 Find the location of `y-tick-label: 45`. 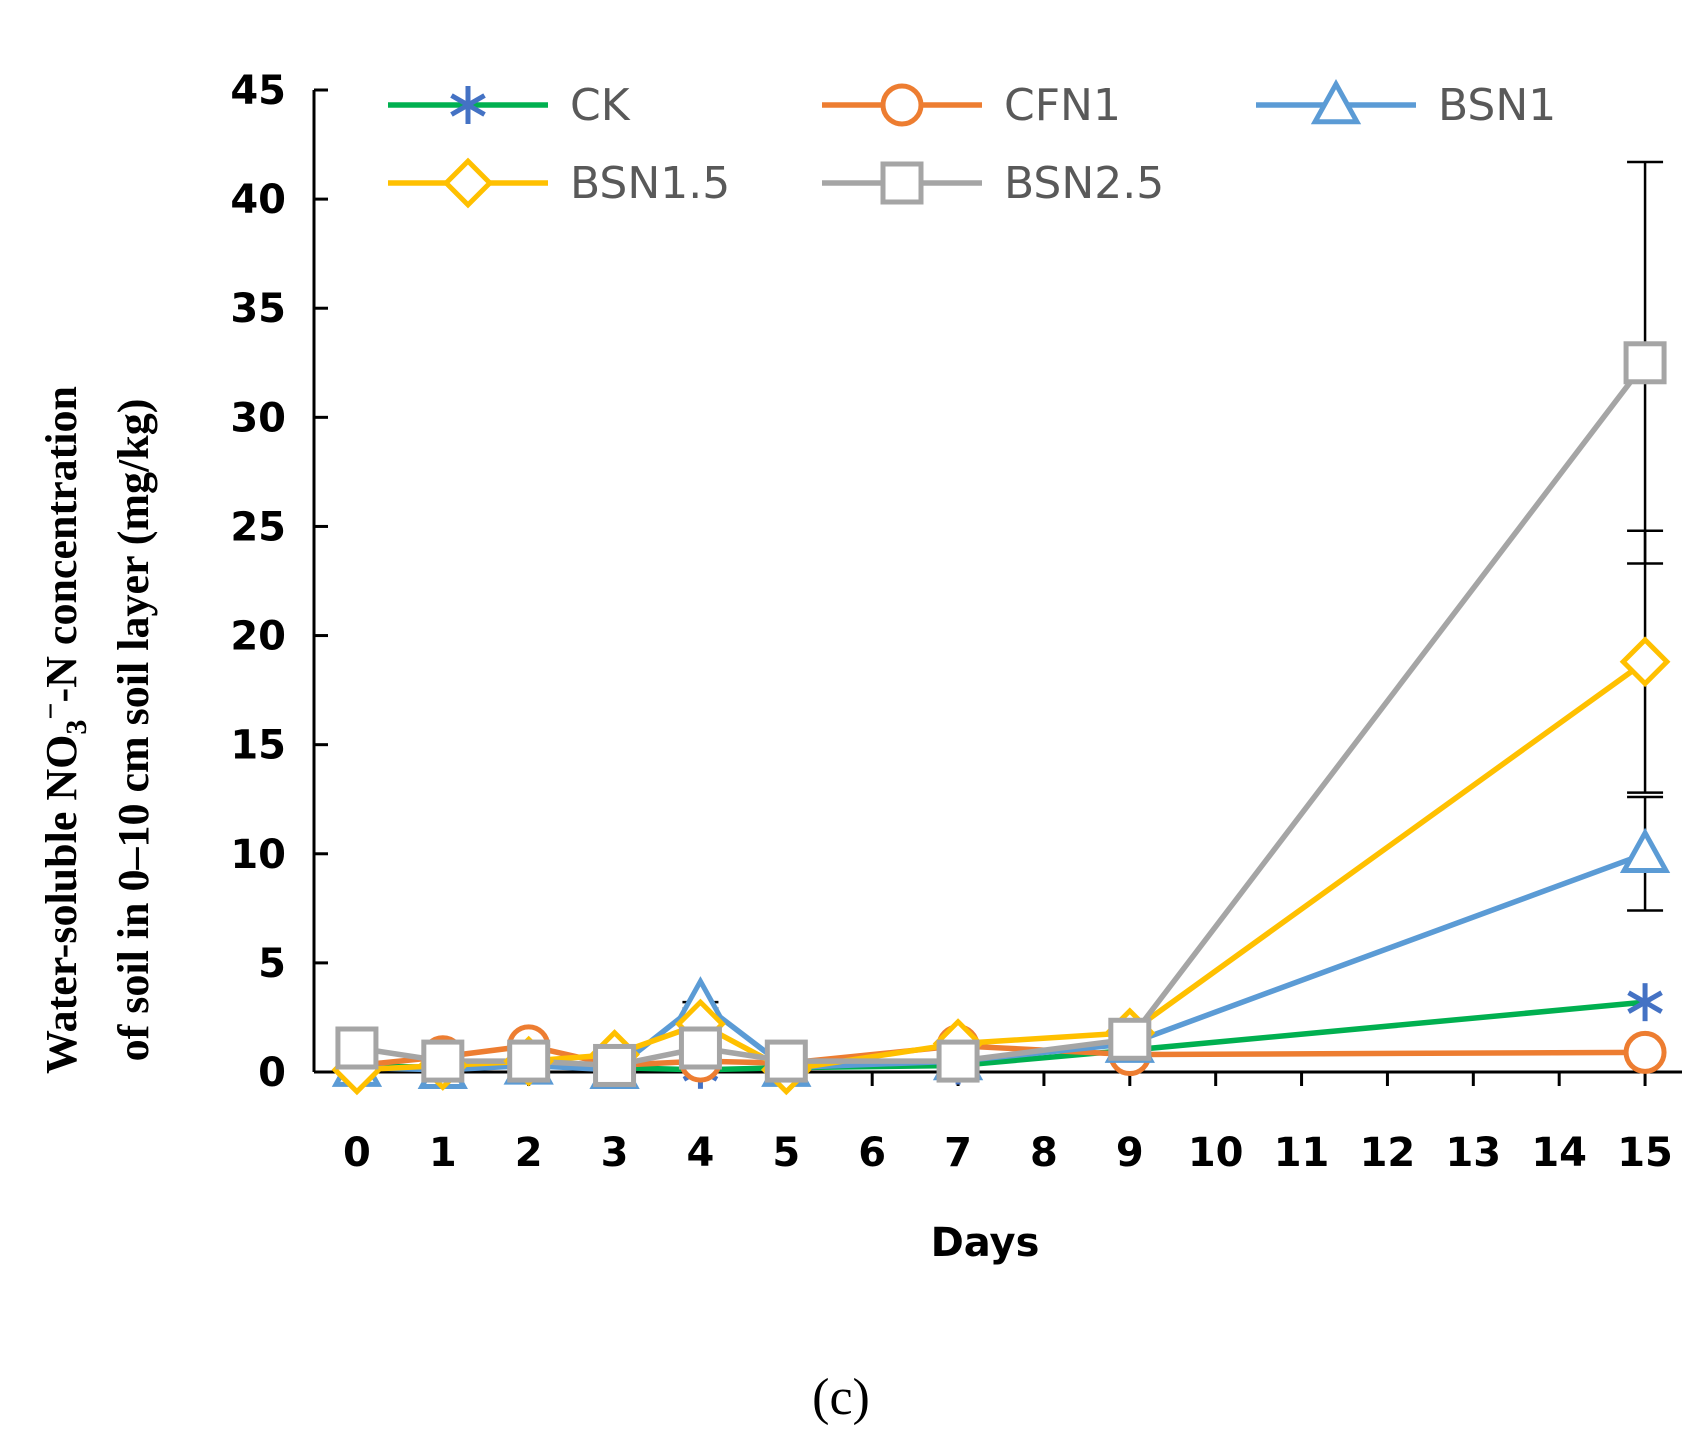

y-tick-label: 45 is located at coordinates (258, 91).